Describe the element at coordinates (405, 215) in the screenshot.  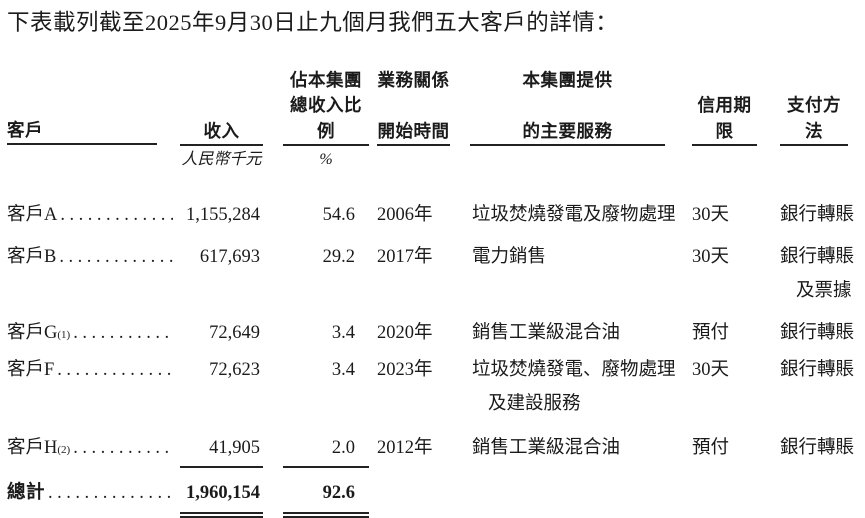
I see `relation-start-year: 2006年` at that location.